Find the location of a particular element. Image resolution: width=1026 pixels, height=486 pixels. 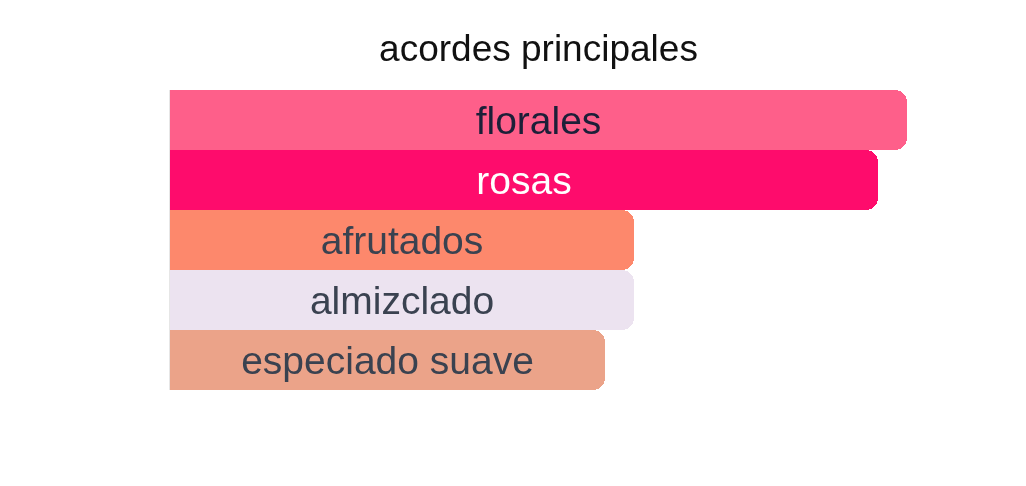

y-tick-label: florales is located at coordinates (538, 120).